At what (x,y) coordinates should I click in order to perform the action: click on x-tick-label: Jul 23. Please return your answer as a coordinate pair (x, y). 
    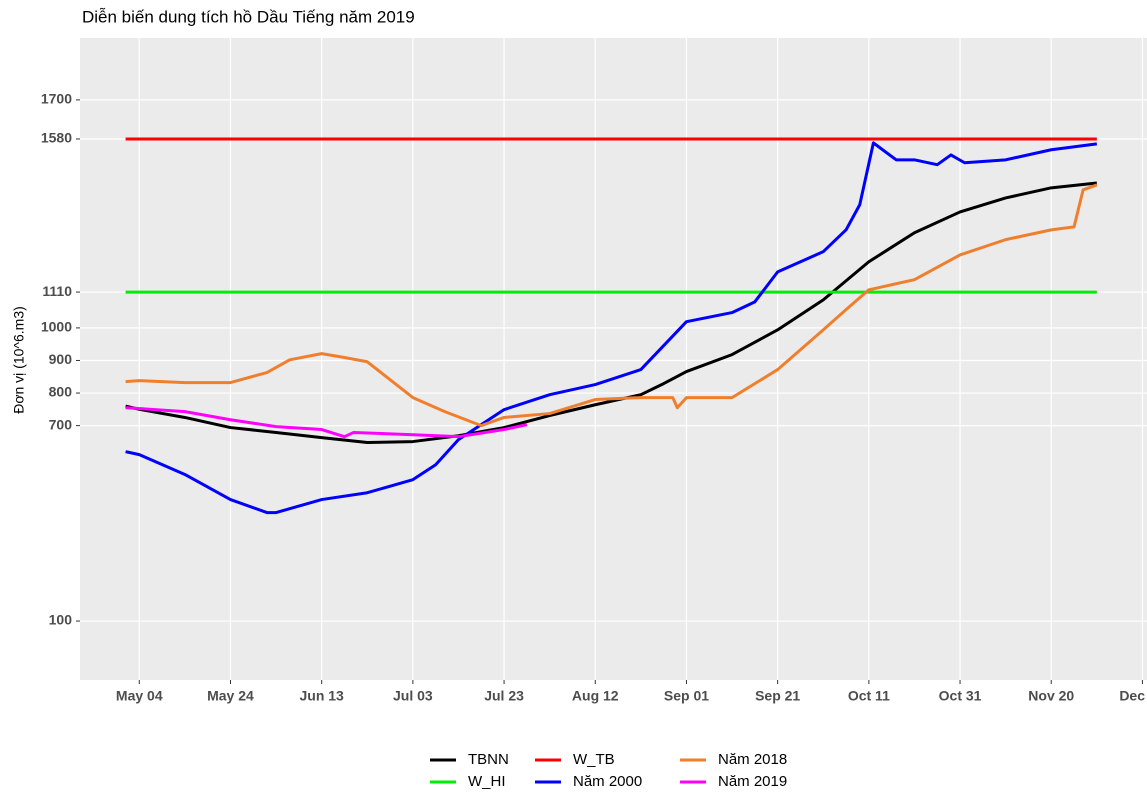
    Looking at the image, I should click on (504, 696).